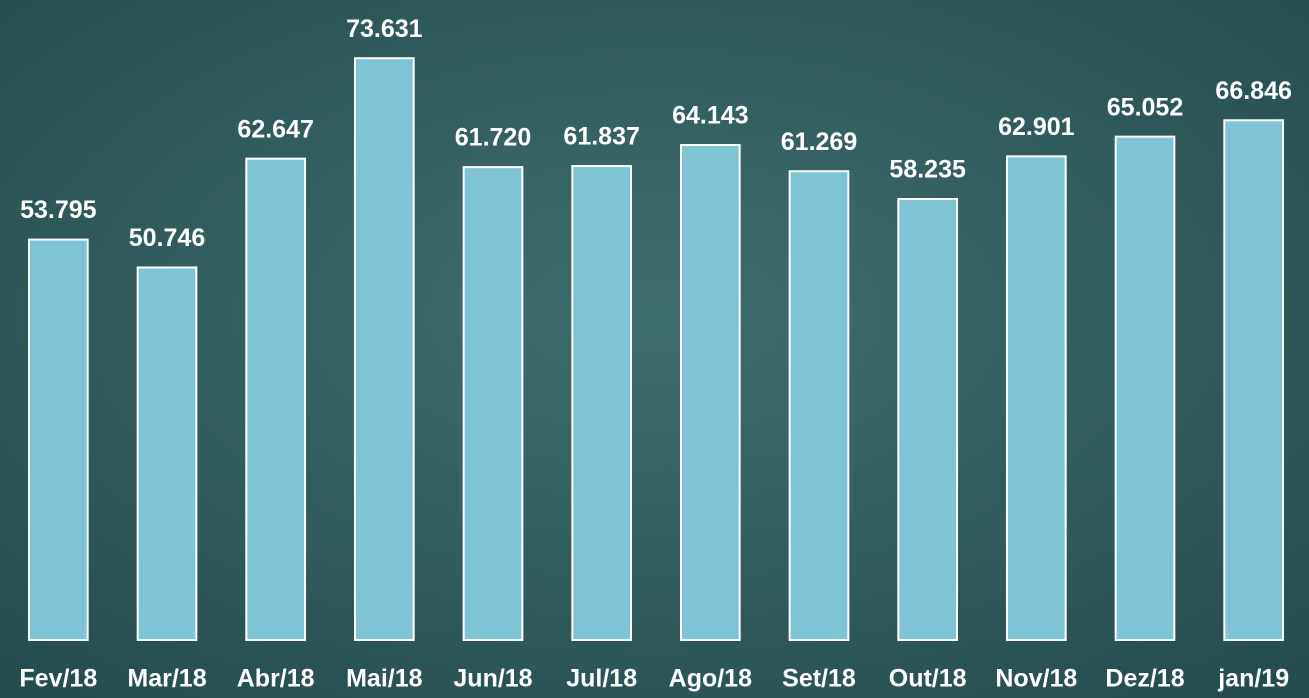  I want to click on x-tick-label: Set/18, so click(819, 679).